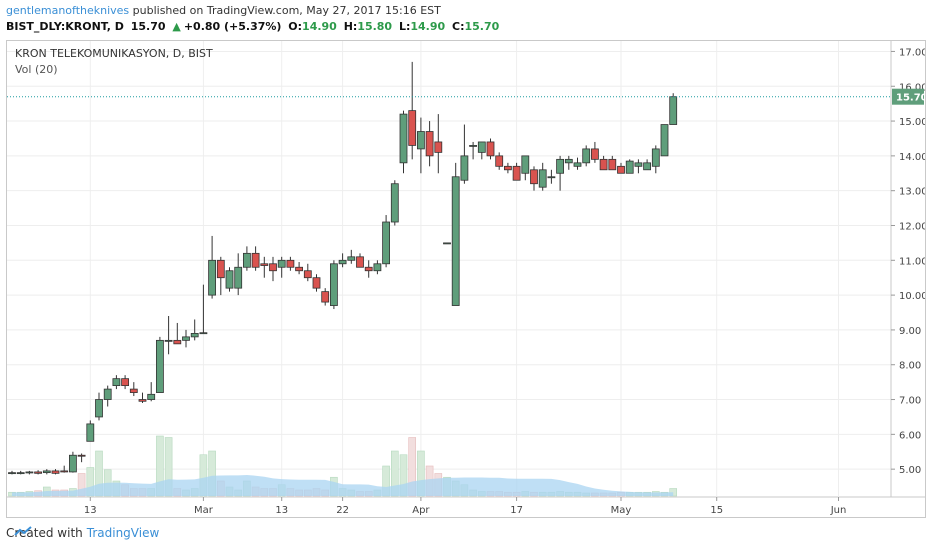 This screenshot has width=932, height=550. I want to click on created-with-text: Created with, so click(44, 533).